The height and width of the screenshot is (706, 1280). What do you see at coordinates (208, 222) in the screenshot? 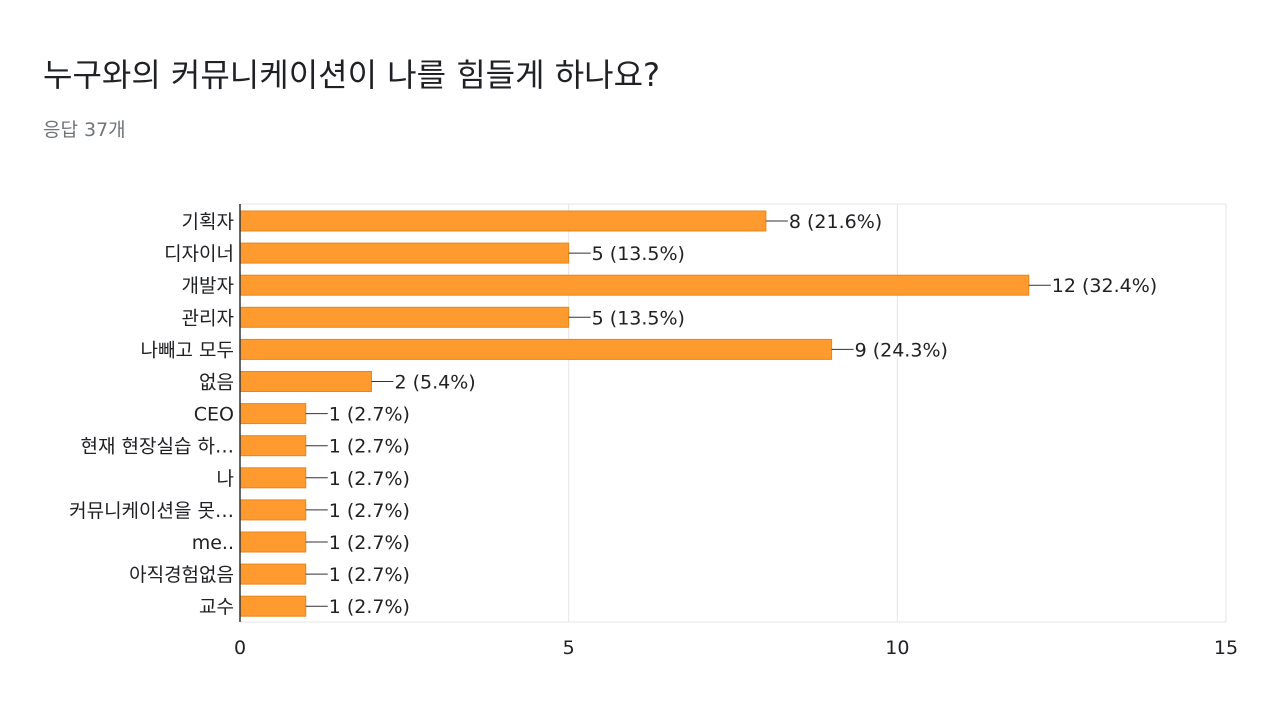
I see `category-label: 기획자` at bounding box center [208, 222].